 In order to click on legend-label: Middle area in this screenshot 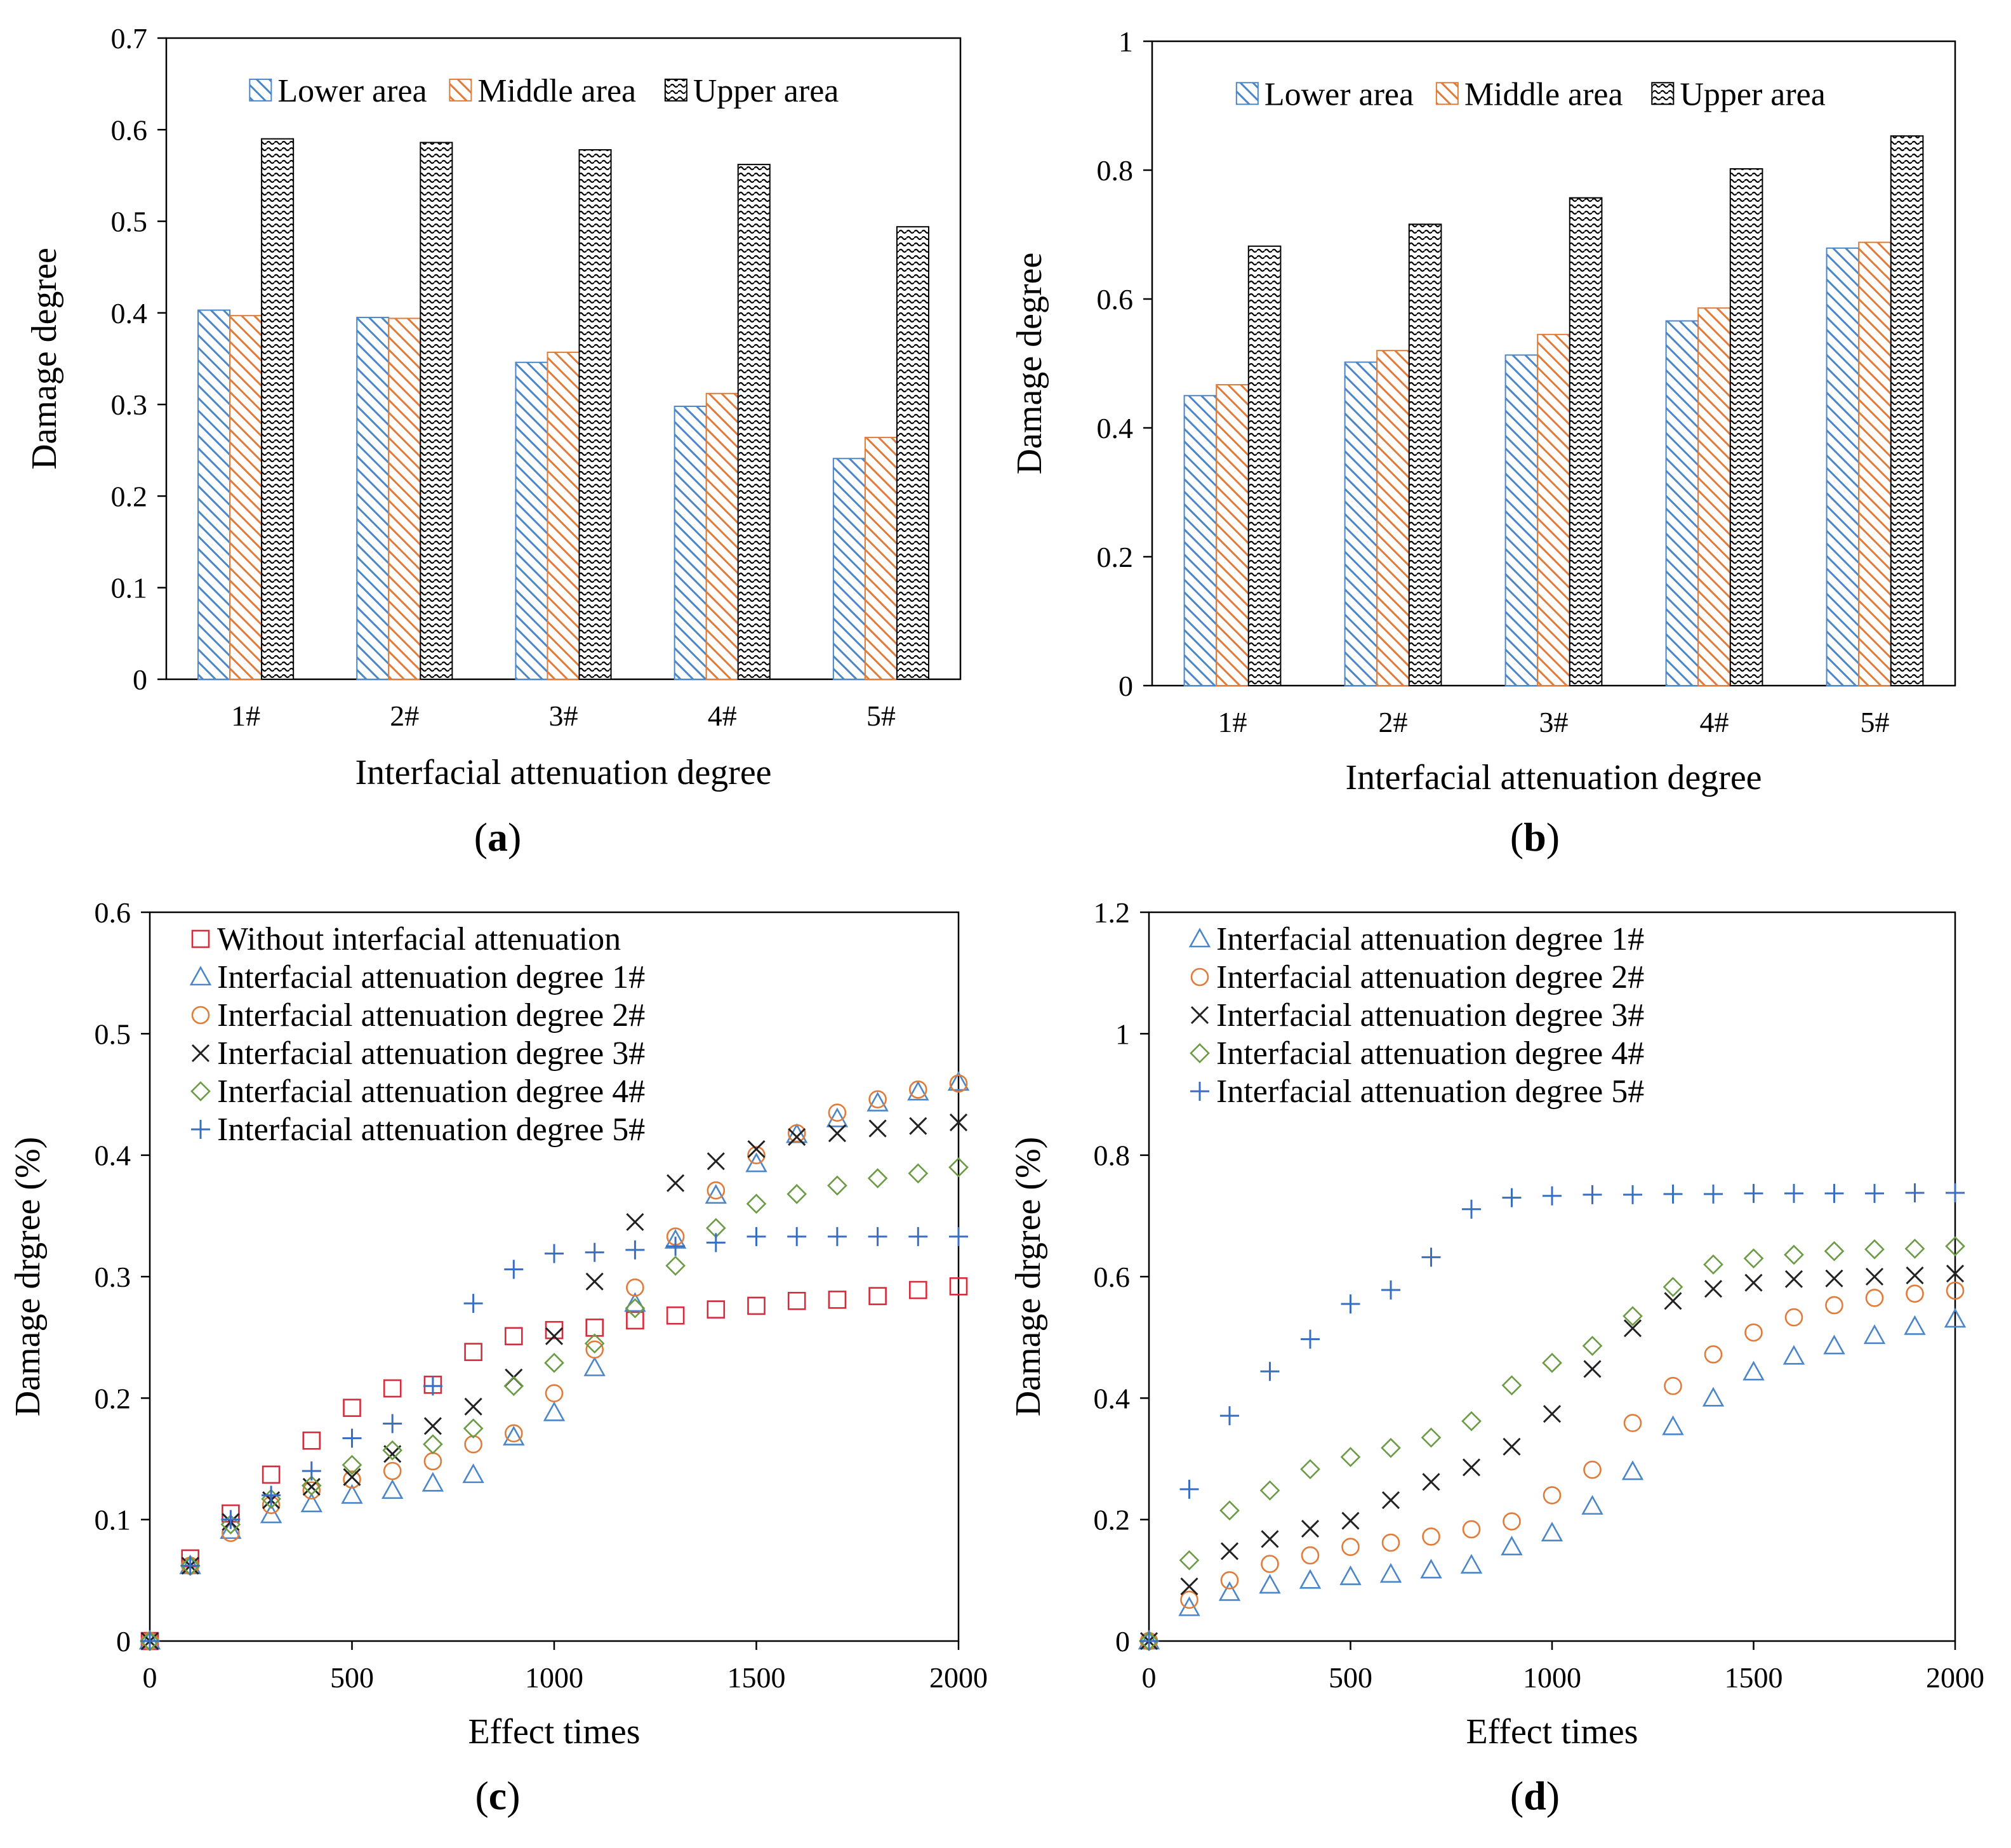, I will do `click(556, 91)`.